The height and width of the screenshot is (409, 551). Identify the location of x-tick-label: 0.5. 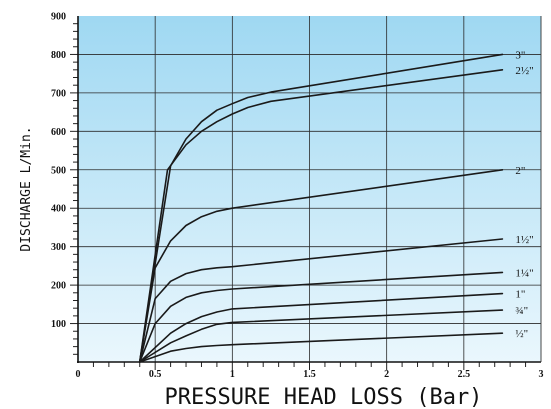
(155, 374).